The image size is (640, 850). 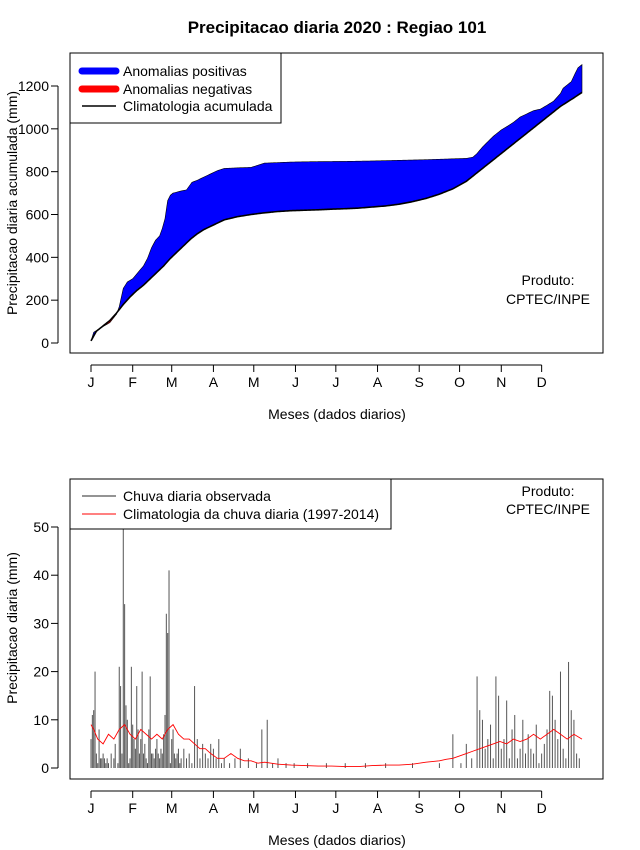 What do you see at coordinates (198, 106) in the screenshot?
I see `legend-label-climatology: Climatologia acumulada` at bounding box center [198, 106].